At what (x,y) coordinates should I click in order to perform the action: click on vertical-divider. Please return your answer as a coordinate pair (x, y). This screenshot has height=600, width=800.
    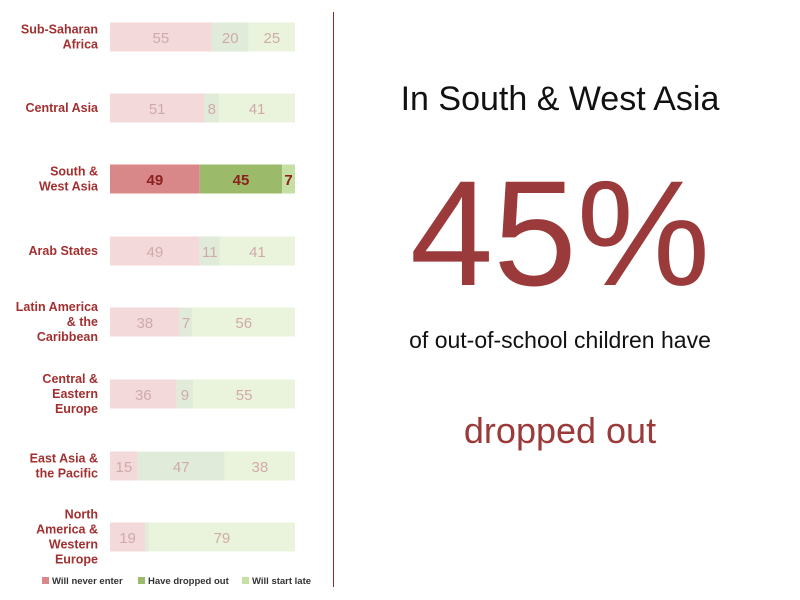
    Looking at the image, I should click on (333, 299).